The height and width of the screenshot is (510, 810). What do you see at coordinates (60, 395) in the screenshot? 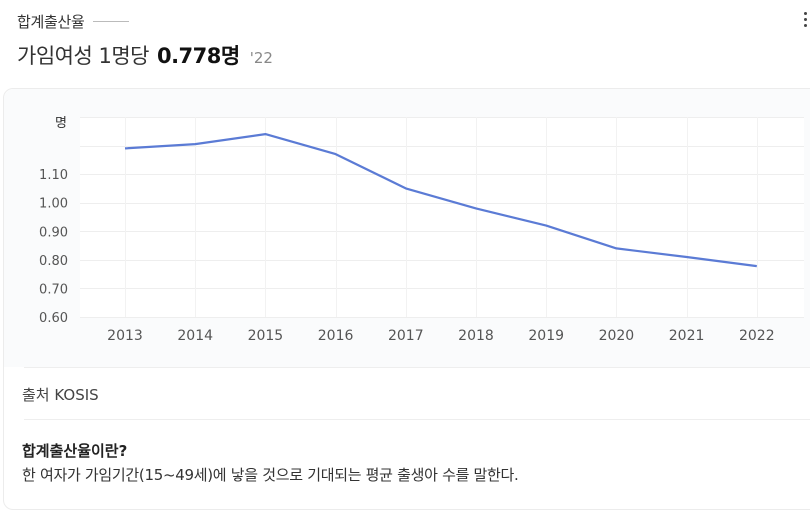
I see `source-text: 출처 KOSIS` at bounding box center [60, 395].